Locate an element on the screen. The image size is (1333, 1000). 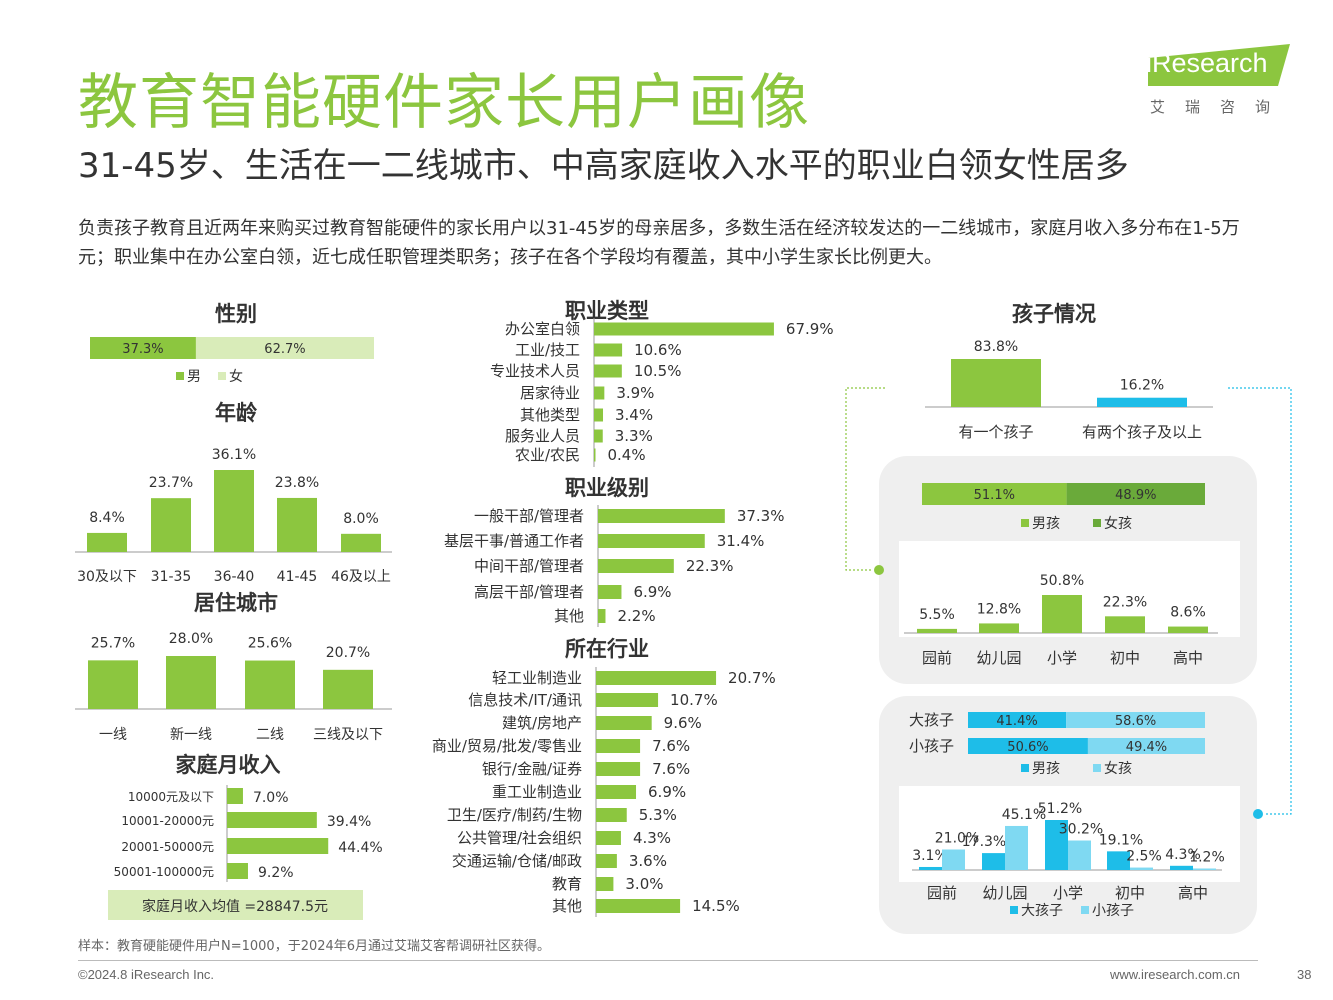
bar-one-child-boy is located at coordinates (994, 494).